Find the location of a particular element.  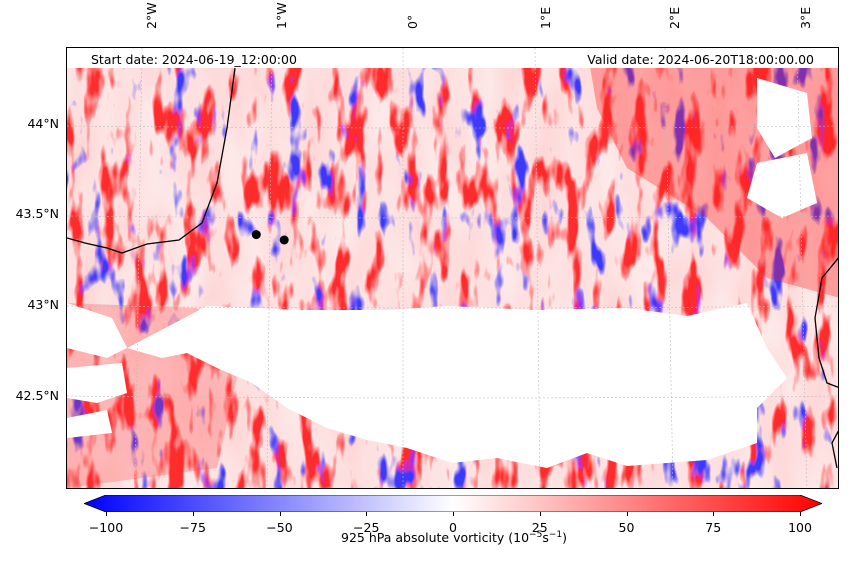

lat-label-42-5n: 42.5°N is located at coordinates (37, 395).